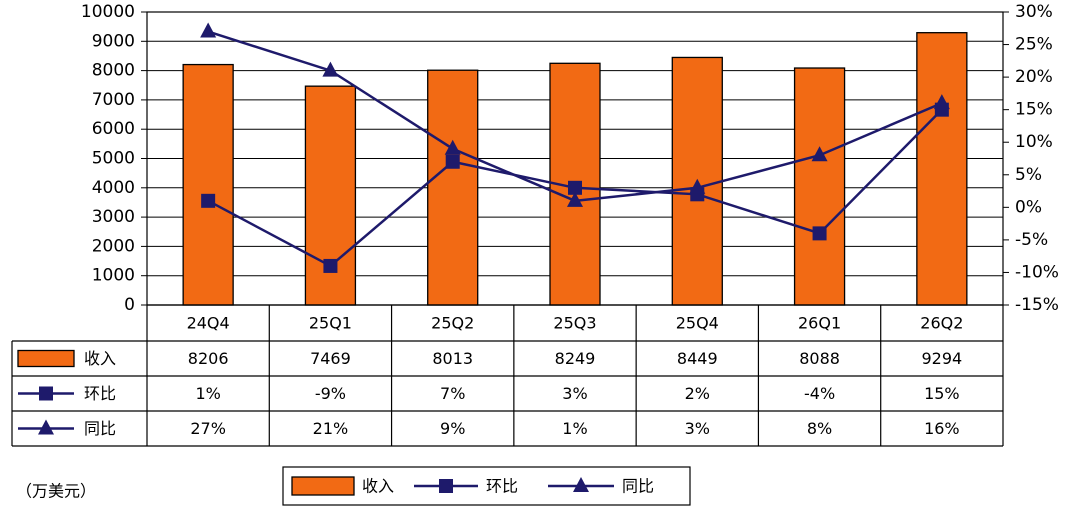 The height and width of the screenshot is (520, 1080). I want to click on legend-收入-swatch, so click(323, 486).